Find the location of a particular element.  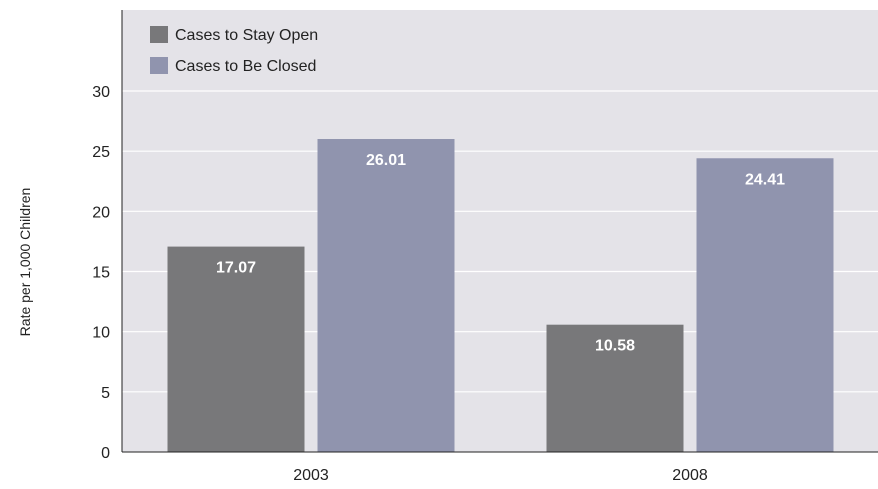

x-tick-label: 2003 is located at coordinates (311, 475).